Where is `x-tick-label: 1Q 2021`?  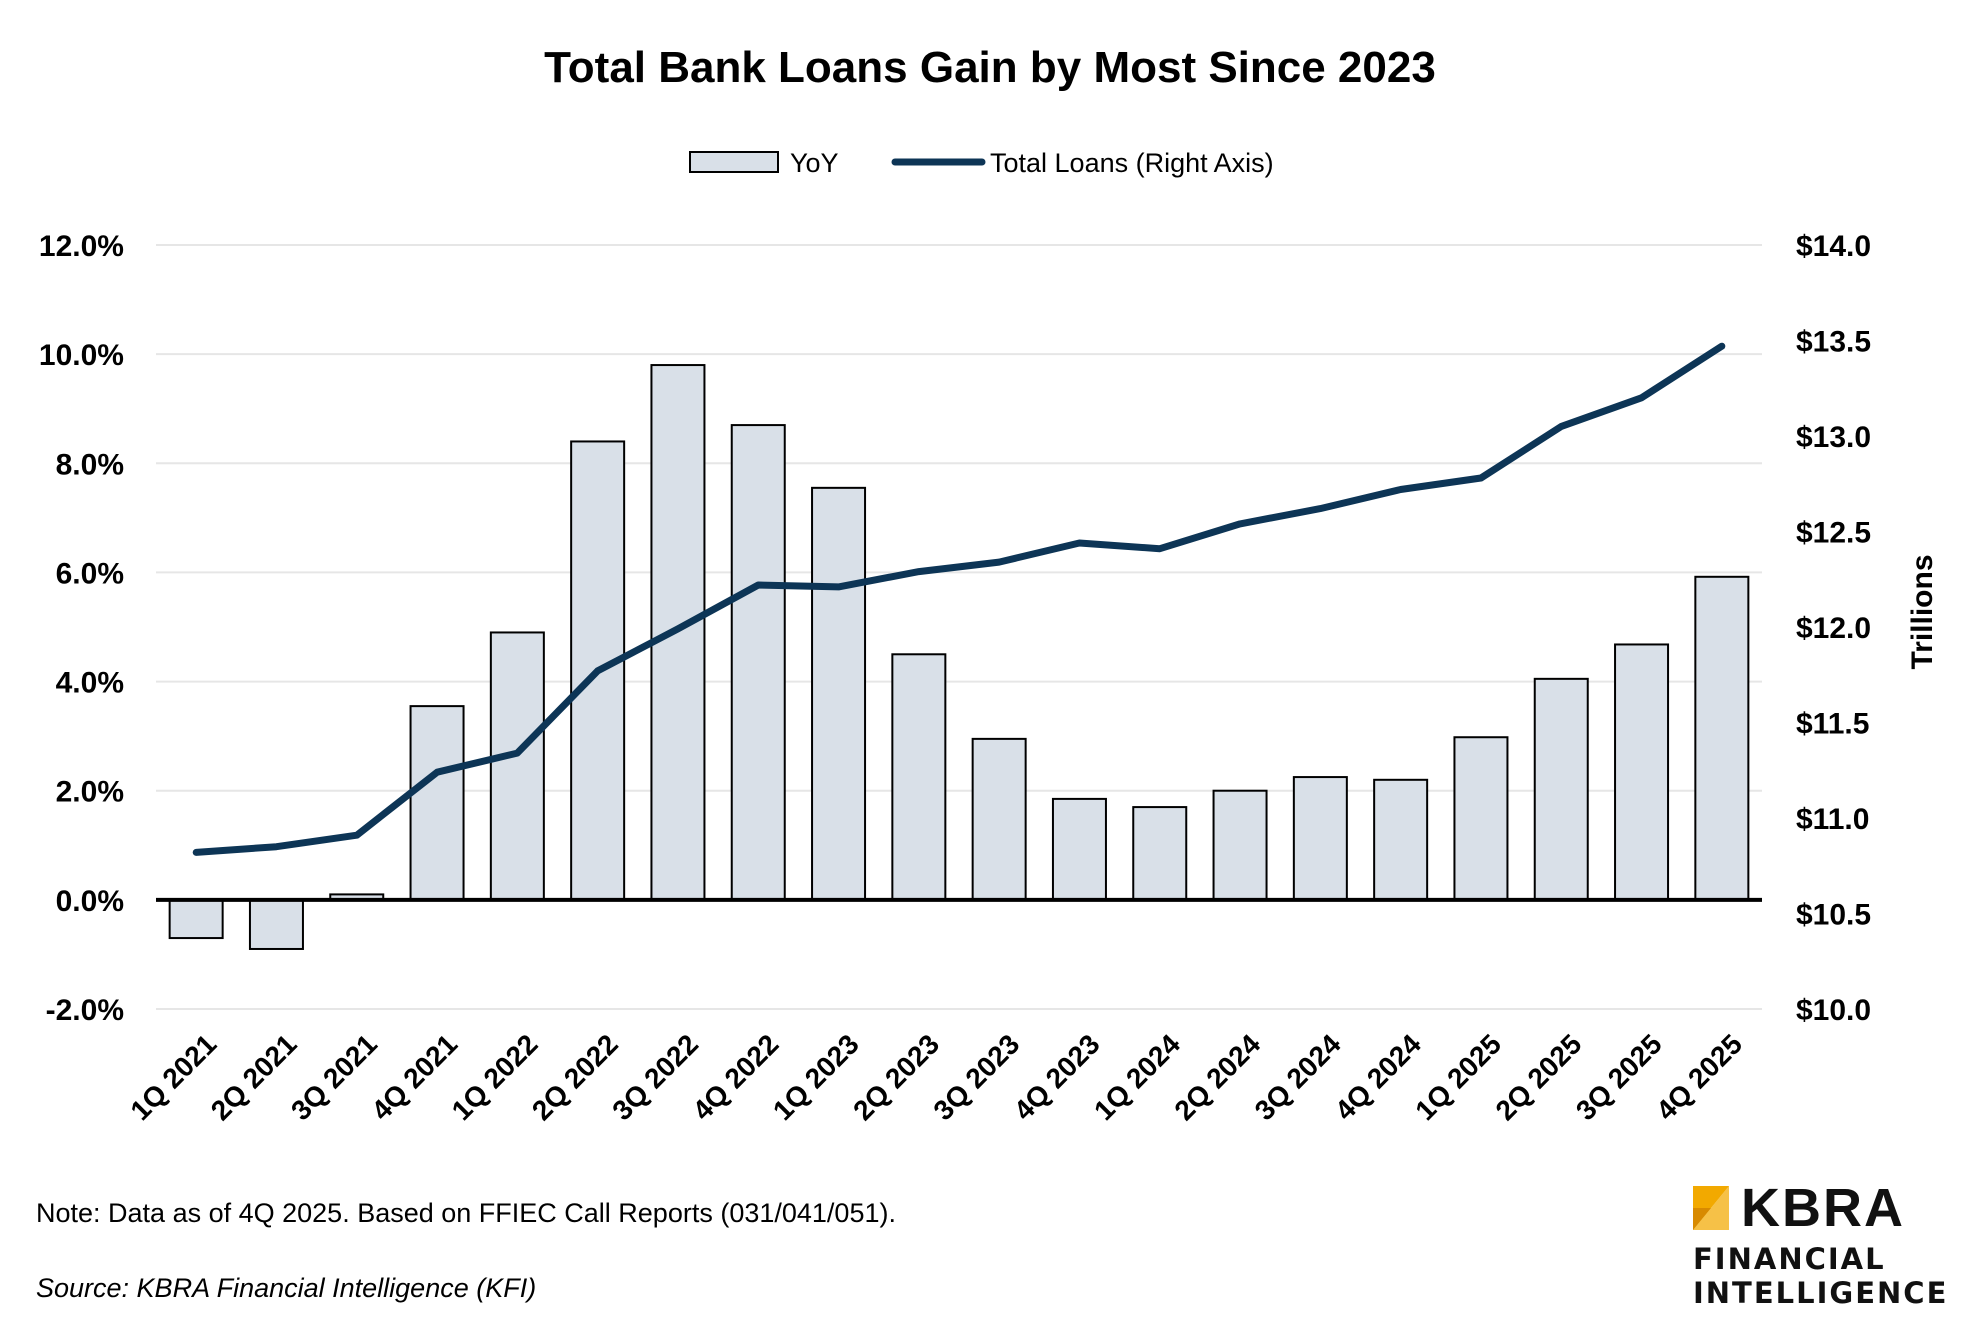
x-tick-label: 1Q 2021 is located at coordinates (174, 1077).